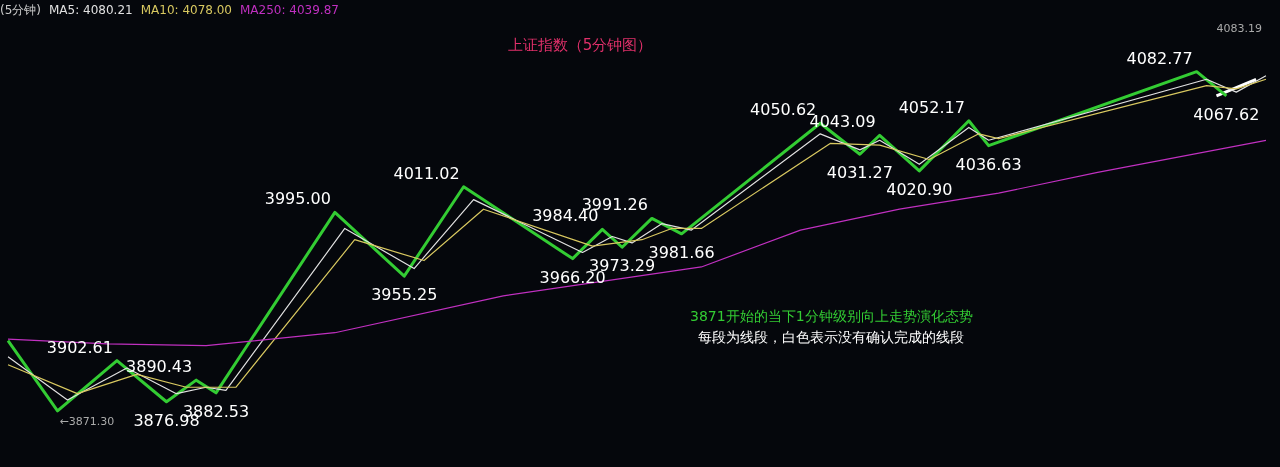 This screenshot has width=1280, height=467. Describe the element at coordinates (580, 45) in the screenshot. I see `chart-title: 上证指数（5分钟图）` at that location.